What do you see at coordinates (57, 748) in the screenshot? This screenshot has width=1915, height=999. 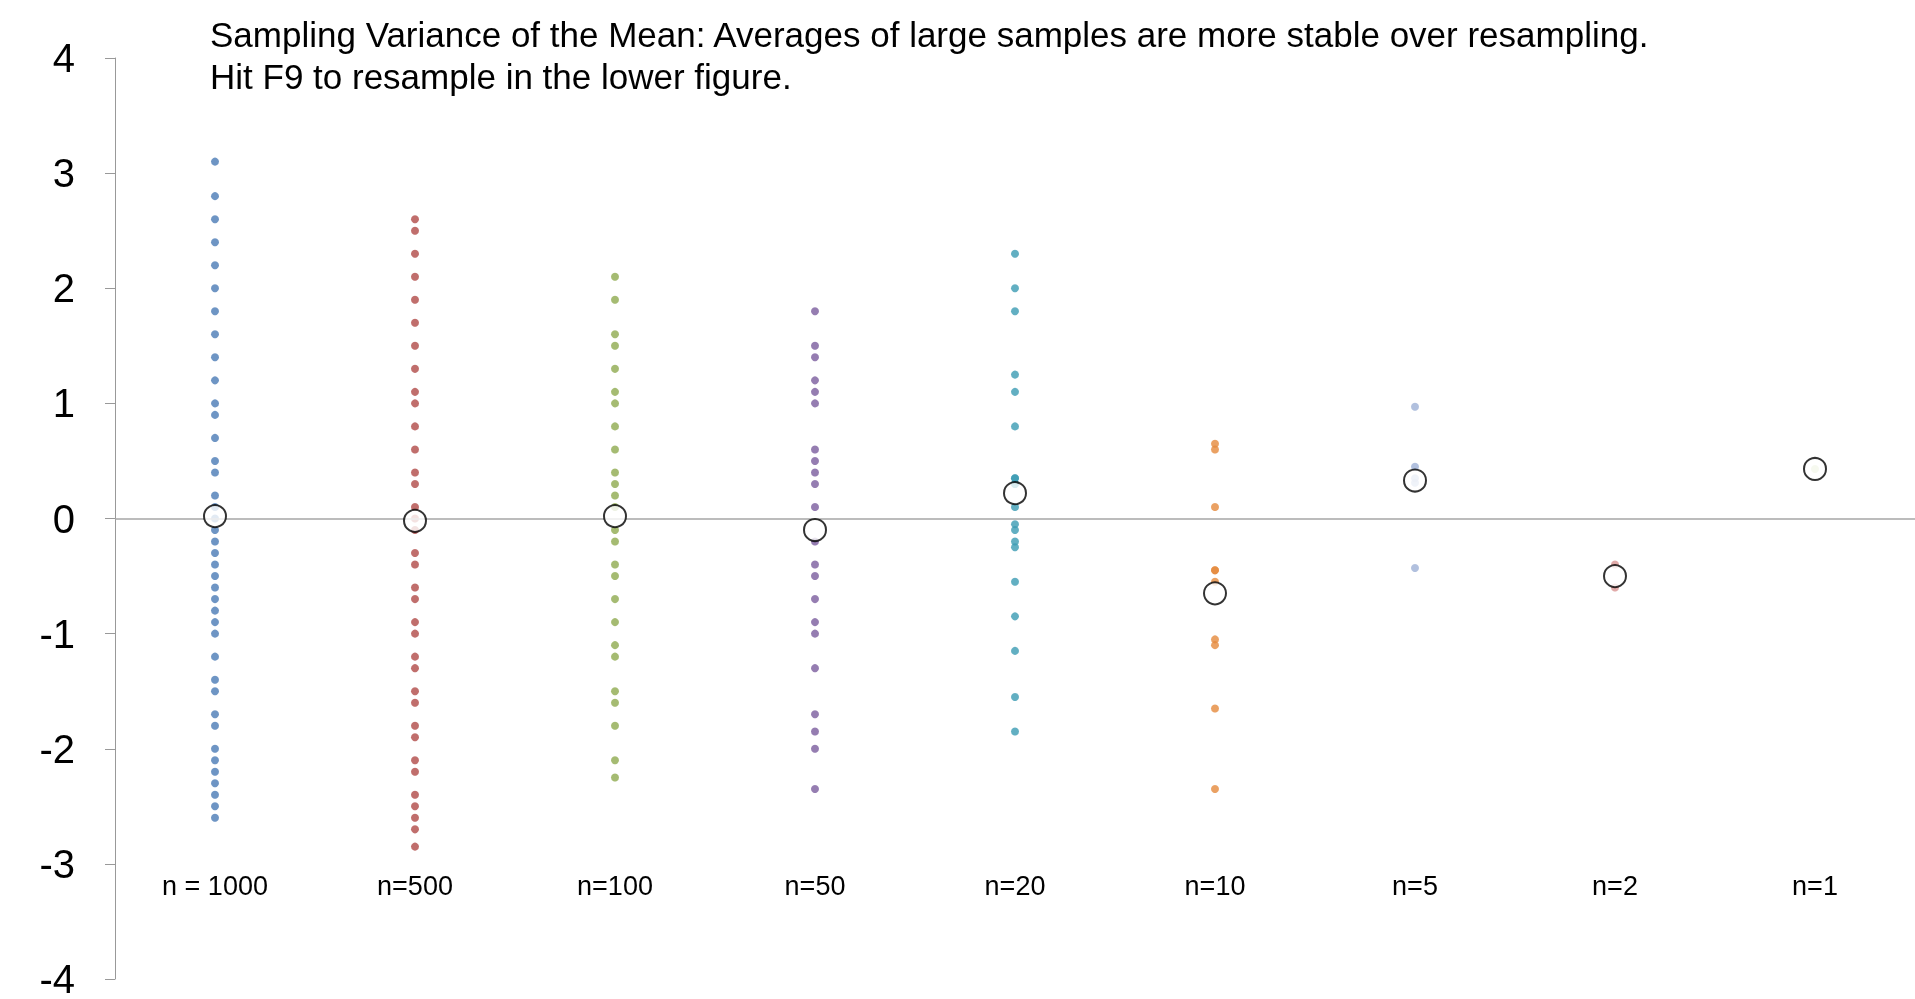 I see `y-tick-label: -2` at bounding box center [57, 748].